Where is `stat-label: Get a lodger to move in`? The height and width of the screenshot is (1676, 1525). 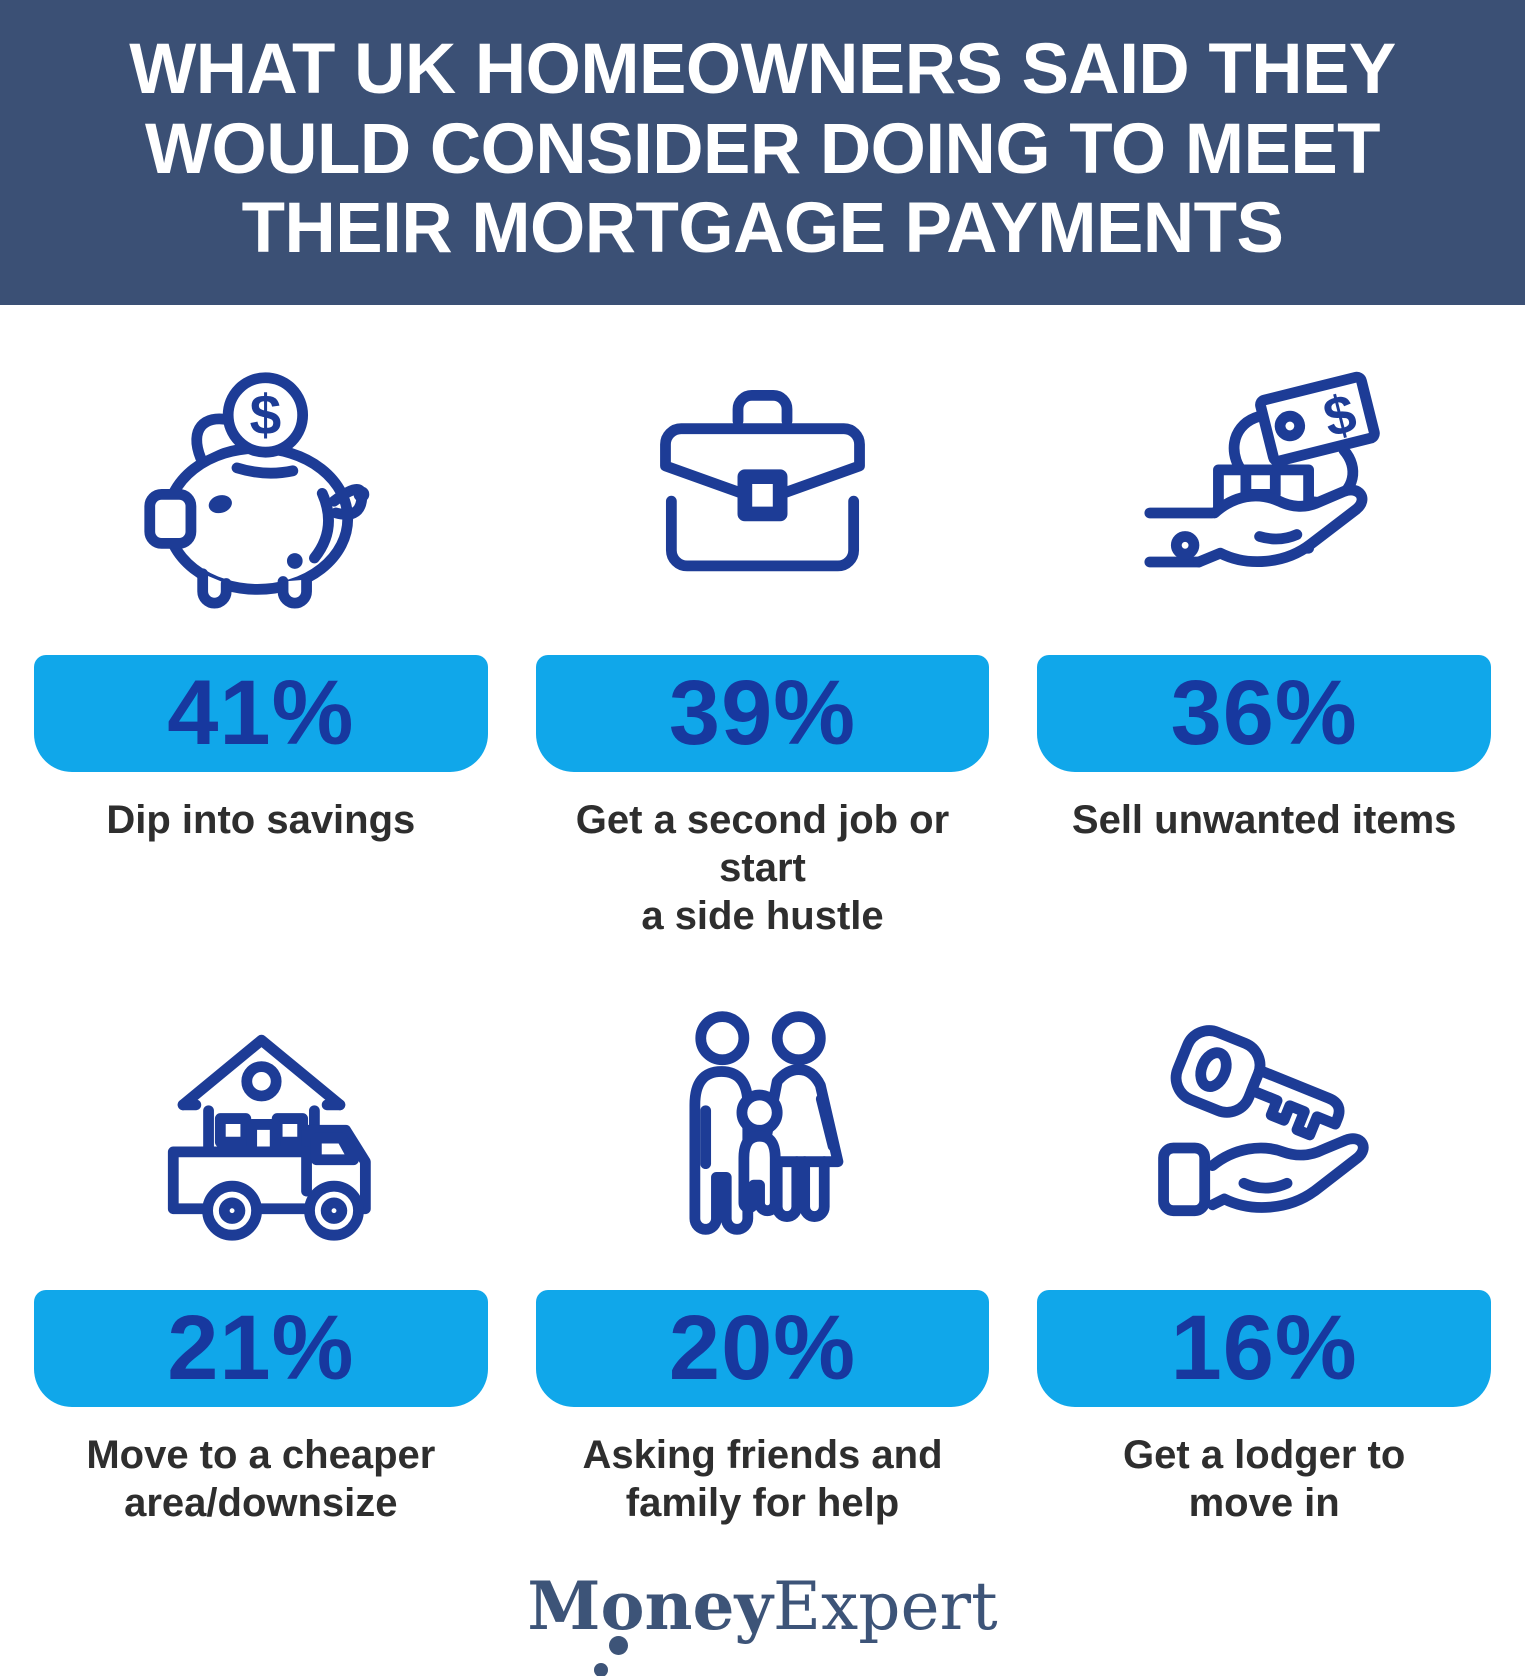
stat-label: Get a lodger to move in is located at coordinates (1264, 1478).